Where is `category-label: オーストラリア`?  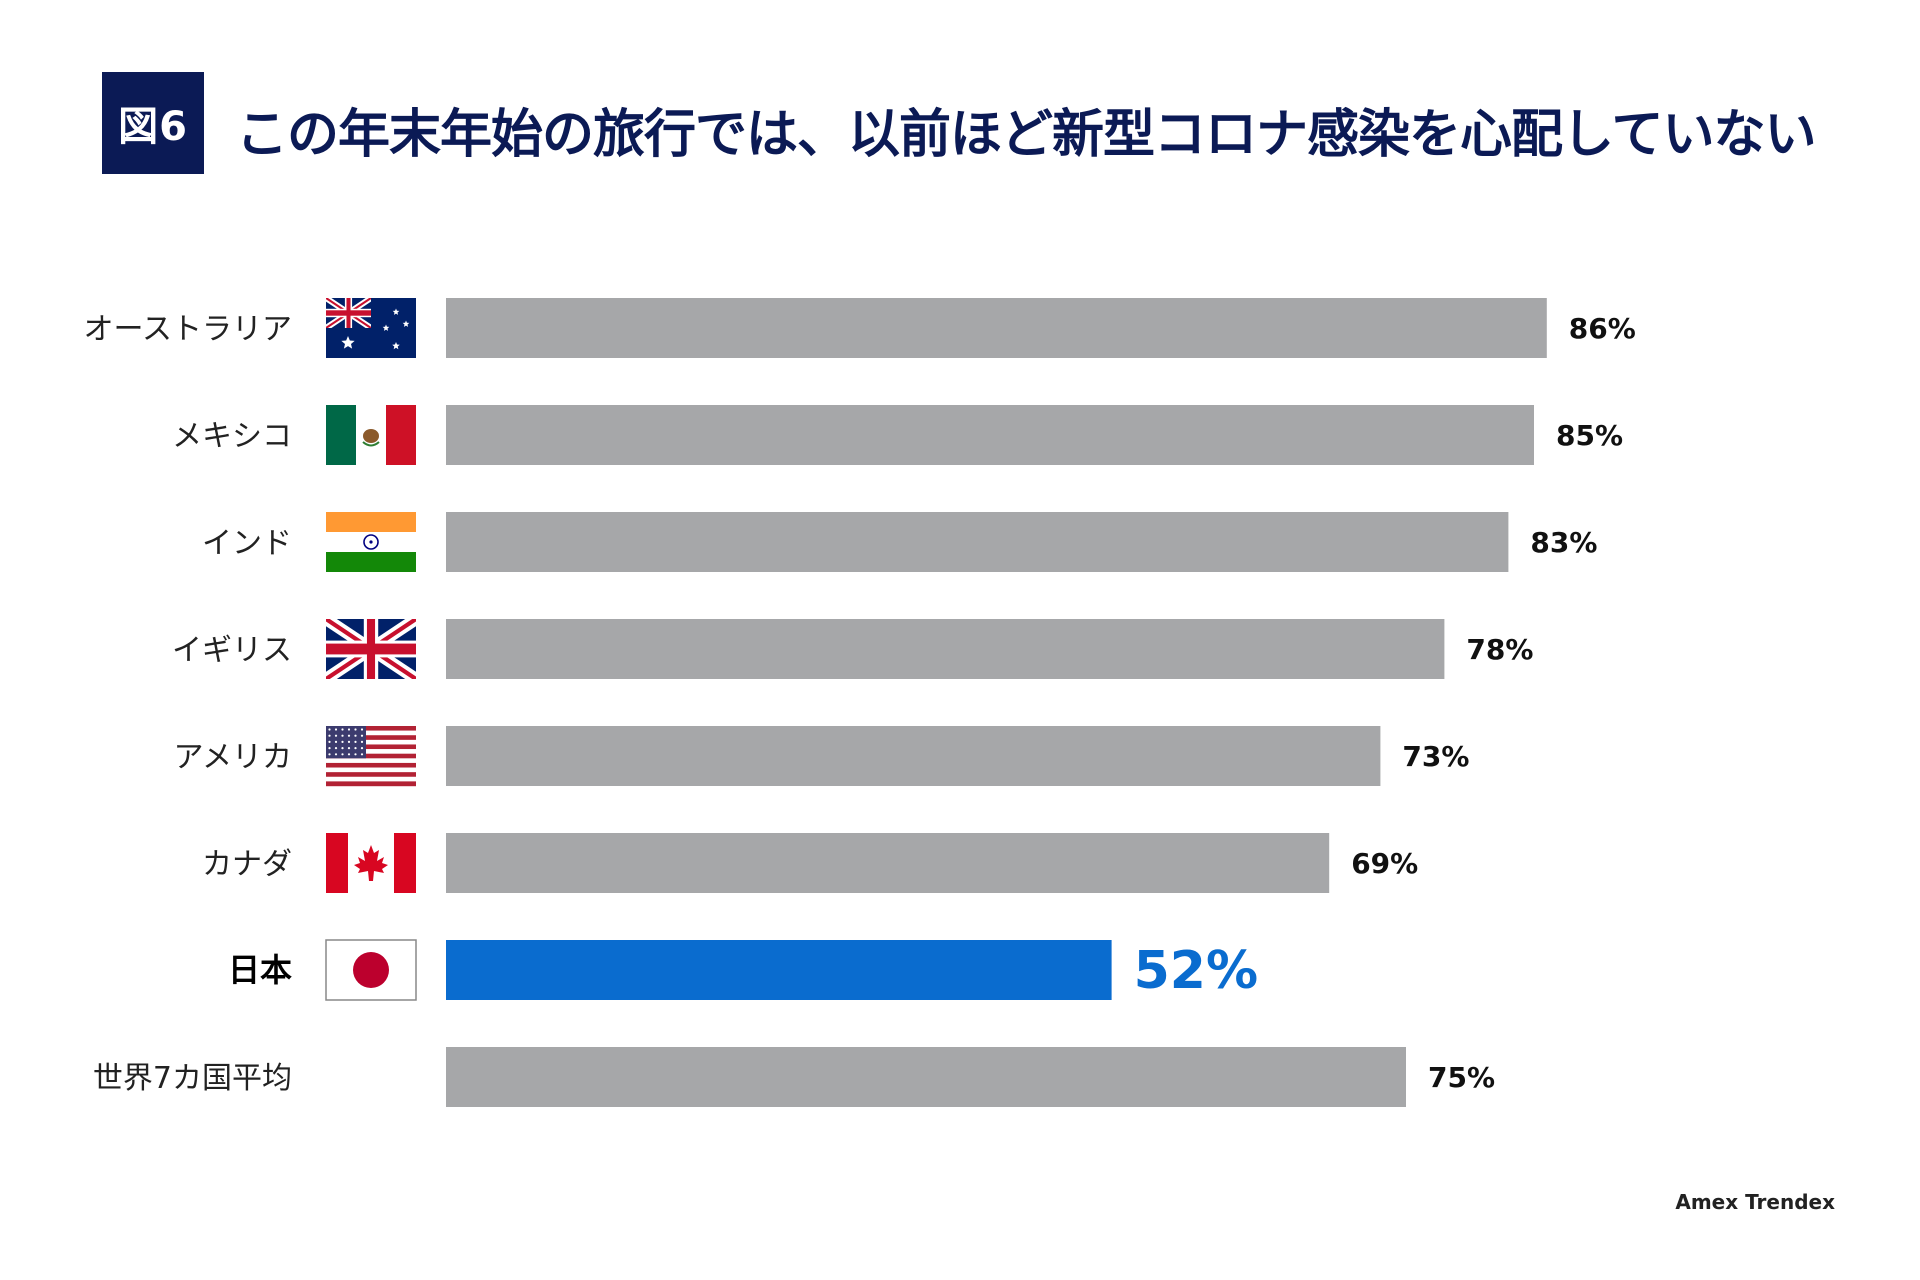 category-label: オーストラリア is located at coordinates (188, 329).